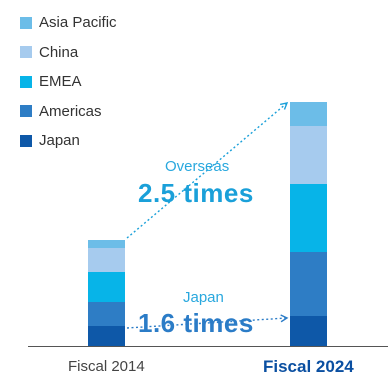 The height and width of the screenshot is (378, 388). Describe the element at coordinates (26, 140) in the screenshot. I see `legend-swatch-japan` at that location.